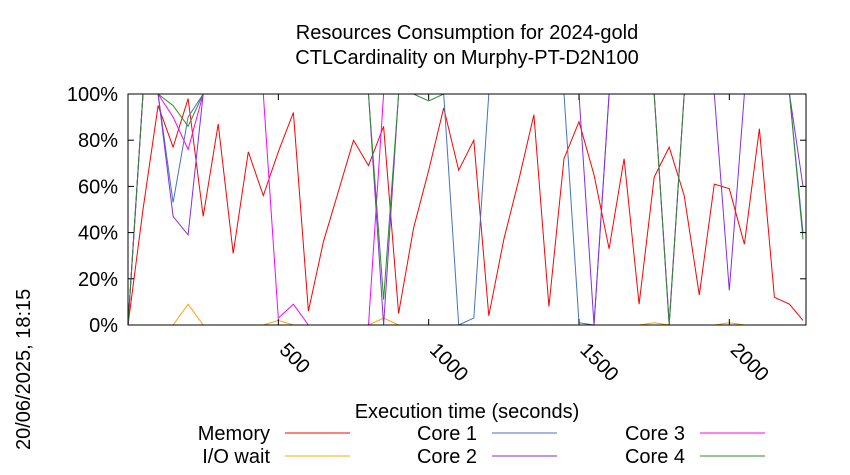 The width and height of the screenshot is (850, 475). Describe the element at coordinates (749, 362) in the screenshot. I see `x-tick-label: 2000` at that location.